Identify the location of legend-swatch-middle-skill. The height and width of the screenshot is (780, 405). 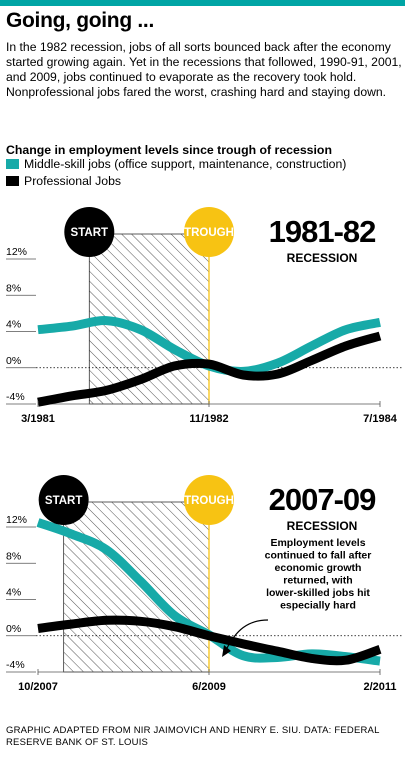
(12, 164).